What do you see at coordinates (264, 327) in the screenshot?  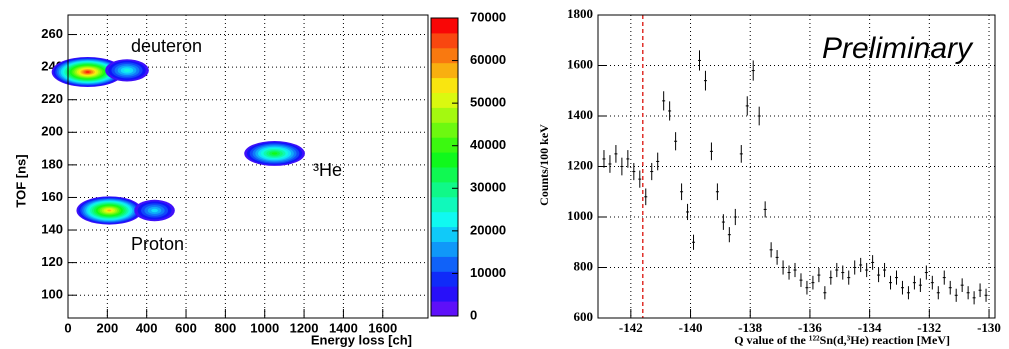 I see `x-tick-label: 1000` at bounding box center [264, 327].